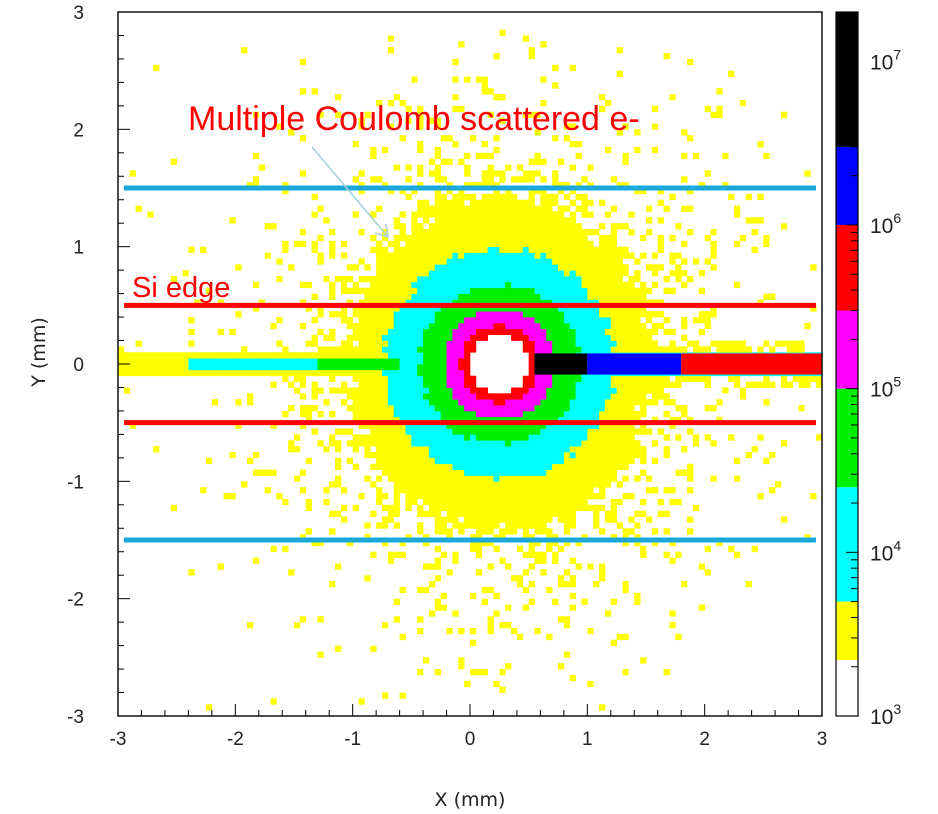 The width and height of the screenshot is (938, 814). I want to click on x-tick-label: -1, so click(352, 739).